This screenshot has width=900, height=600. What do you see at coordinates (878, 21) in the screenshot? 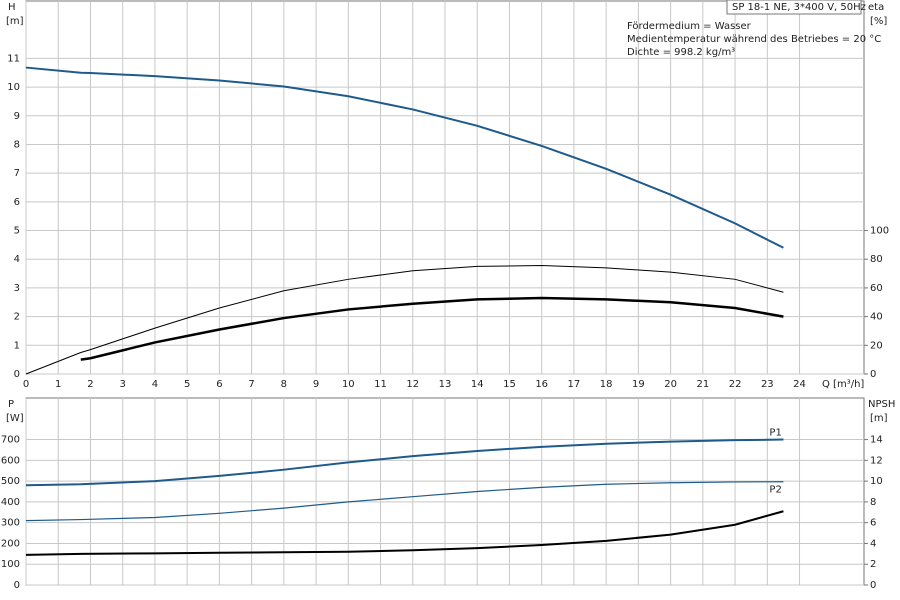
I see `y2-axis-unit: [%]` at bounding box center [878, 21].